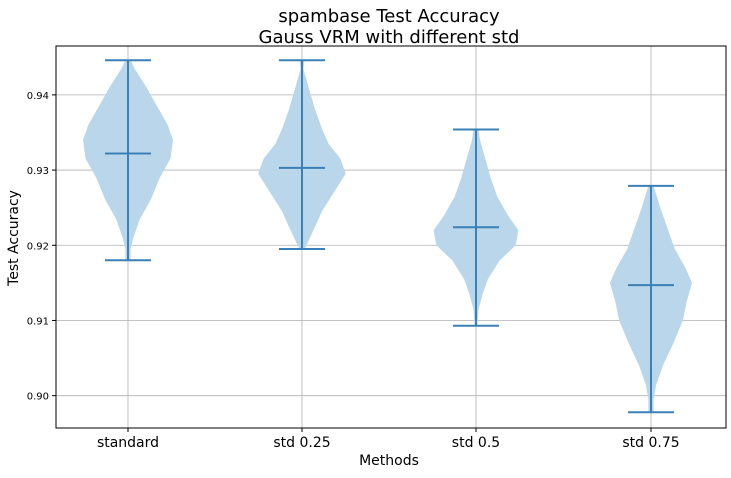 The image size is (731, 478). I want to click on x-tick-label: std 0.25, so click(301, 443).